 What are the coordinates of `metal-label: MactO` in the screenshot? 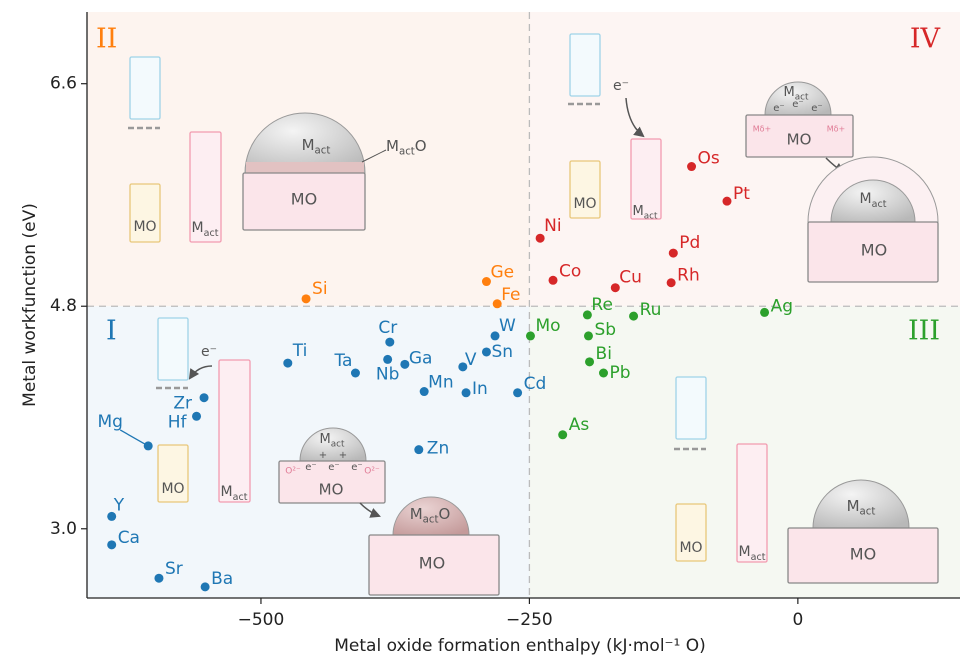 It's located at (406, 147).